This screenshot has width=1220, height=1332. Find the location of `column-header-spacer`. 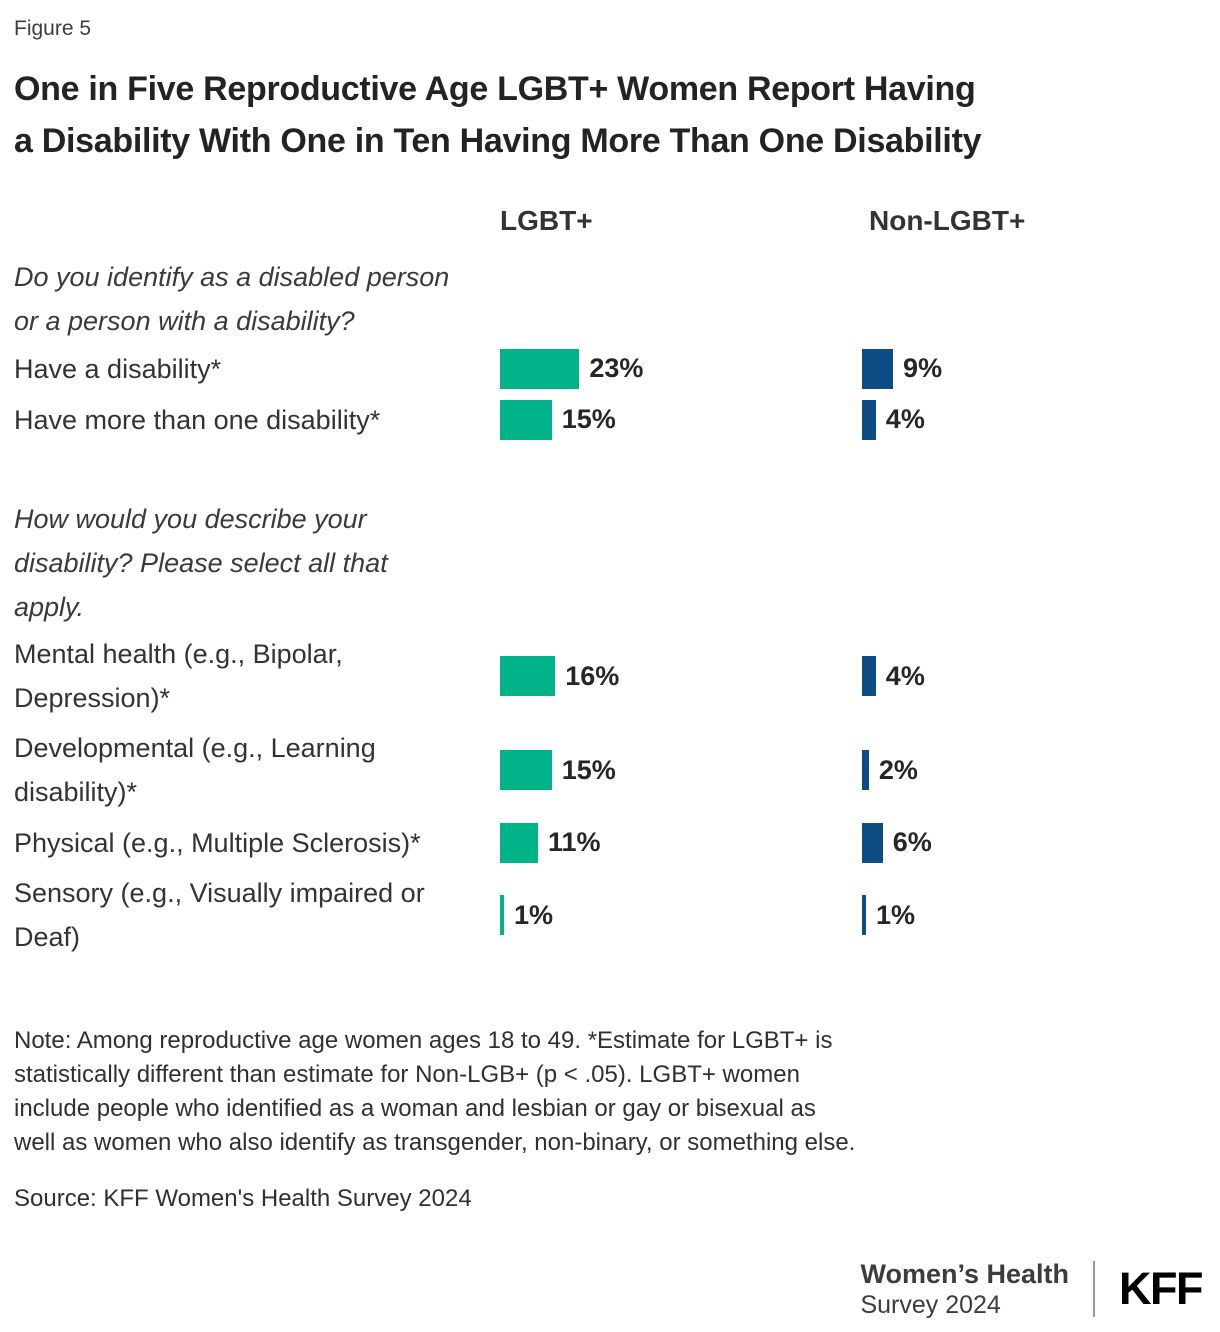

column-header-spacer is located at coordinates (257, 221).